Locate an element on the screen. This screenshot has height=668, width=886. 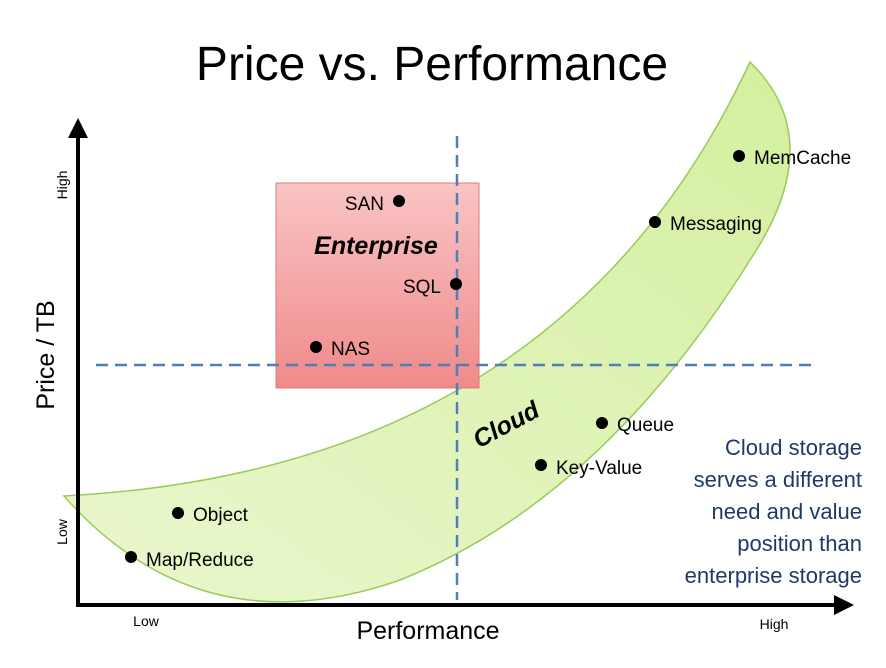
x-axis-low-label: Low is located at coordinates (146, 621).